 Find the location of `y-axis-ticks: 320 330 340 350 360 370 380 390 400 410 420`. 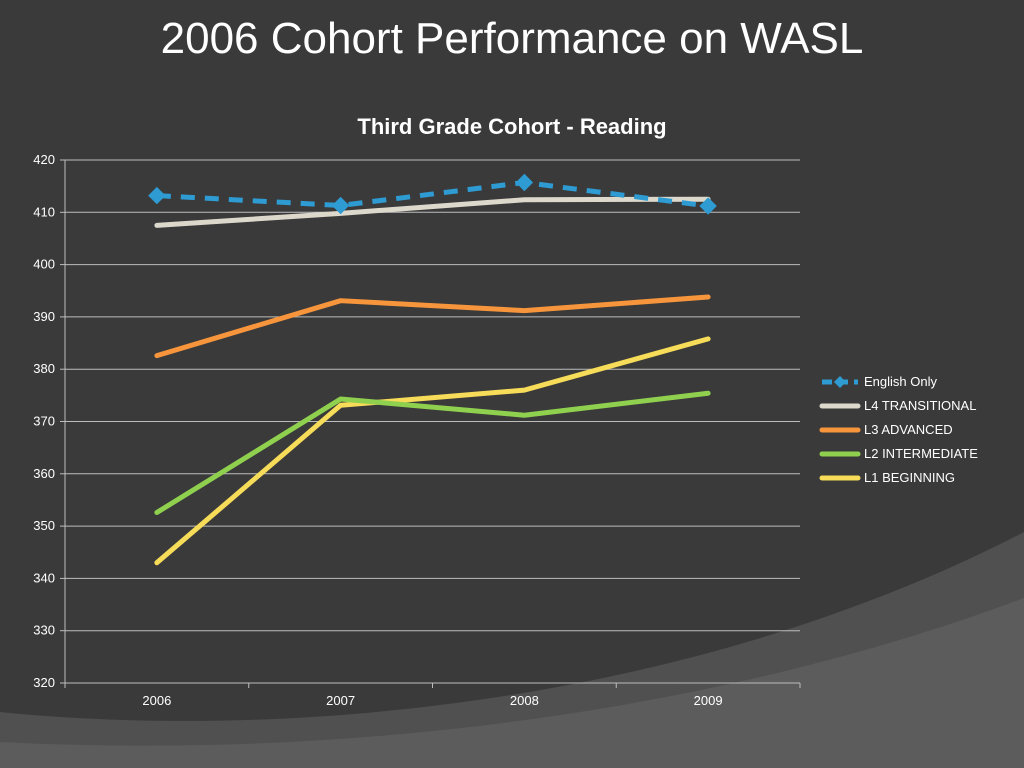

y-axis-ticks: 320 330 340 350 360 370 380 390 400 410 420 is located at coordinates (49, 421).